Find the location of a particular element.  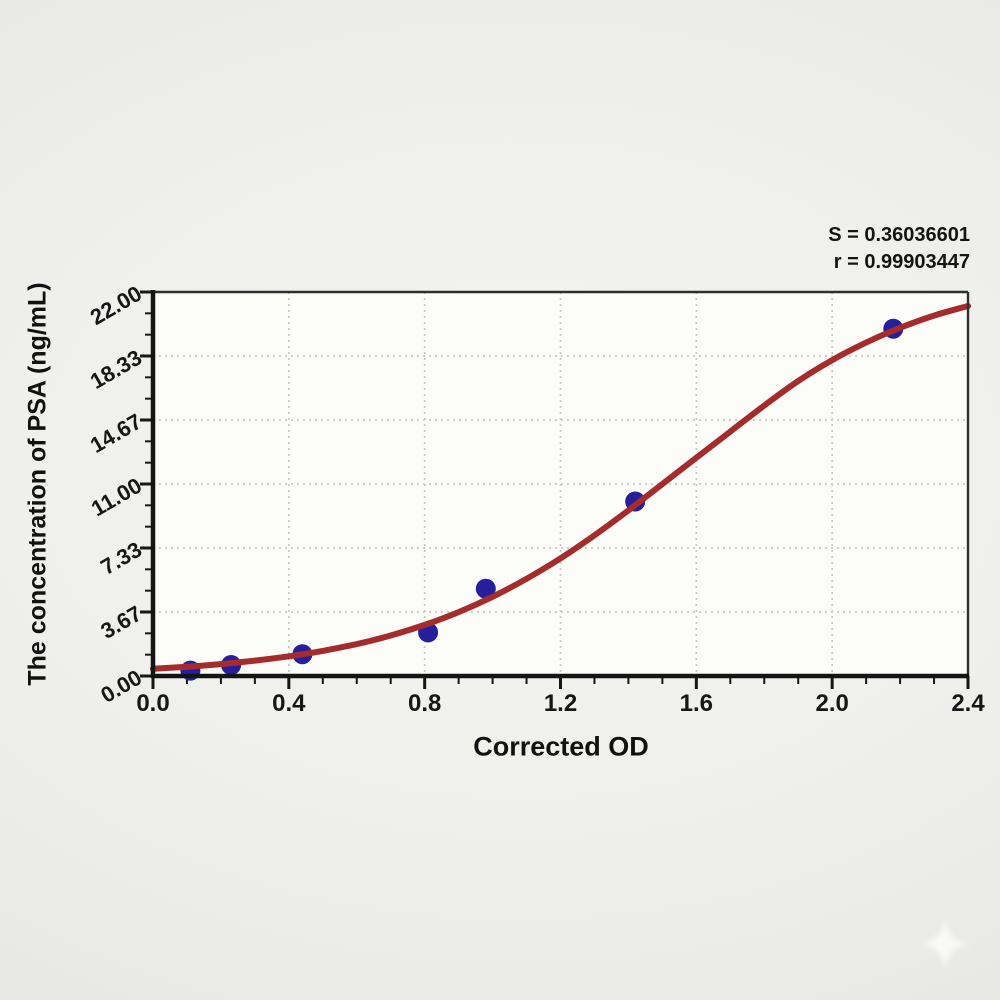

x-tick-label: 2.0 is located at coordinates (832, 703).